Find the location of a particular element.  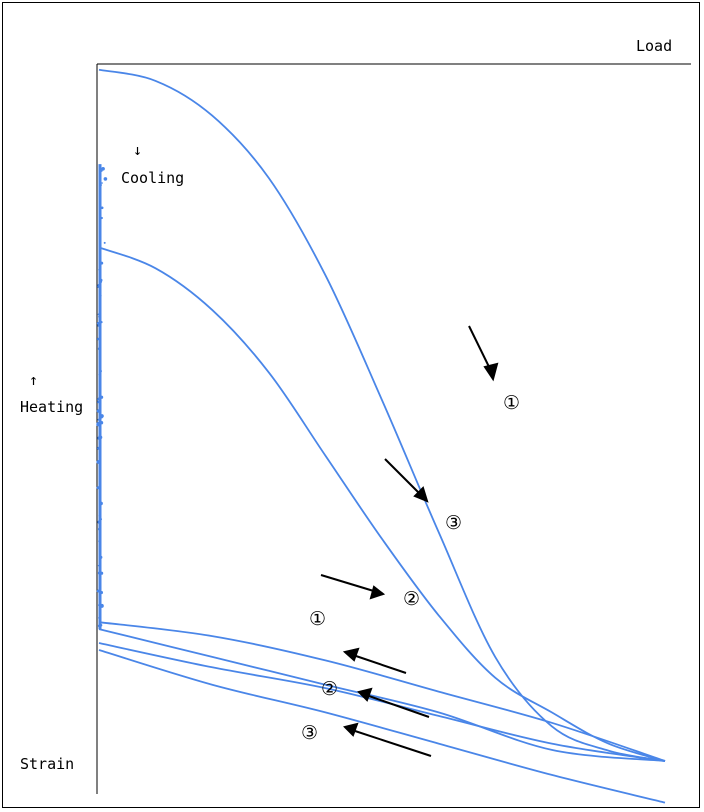

arrow-3-loading-head is located at coordinates (421, 494).